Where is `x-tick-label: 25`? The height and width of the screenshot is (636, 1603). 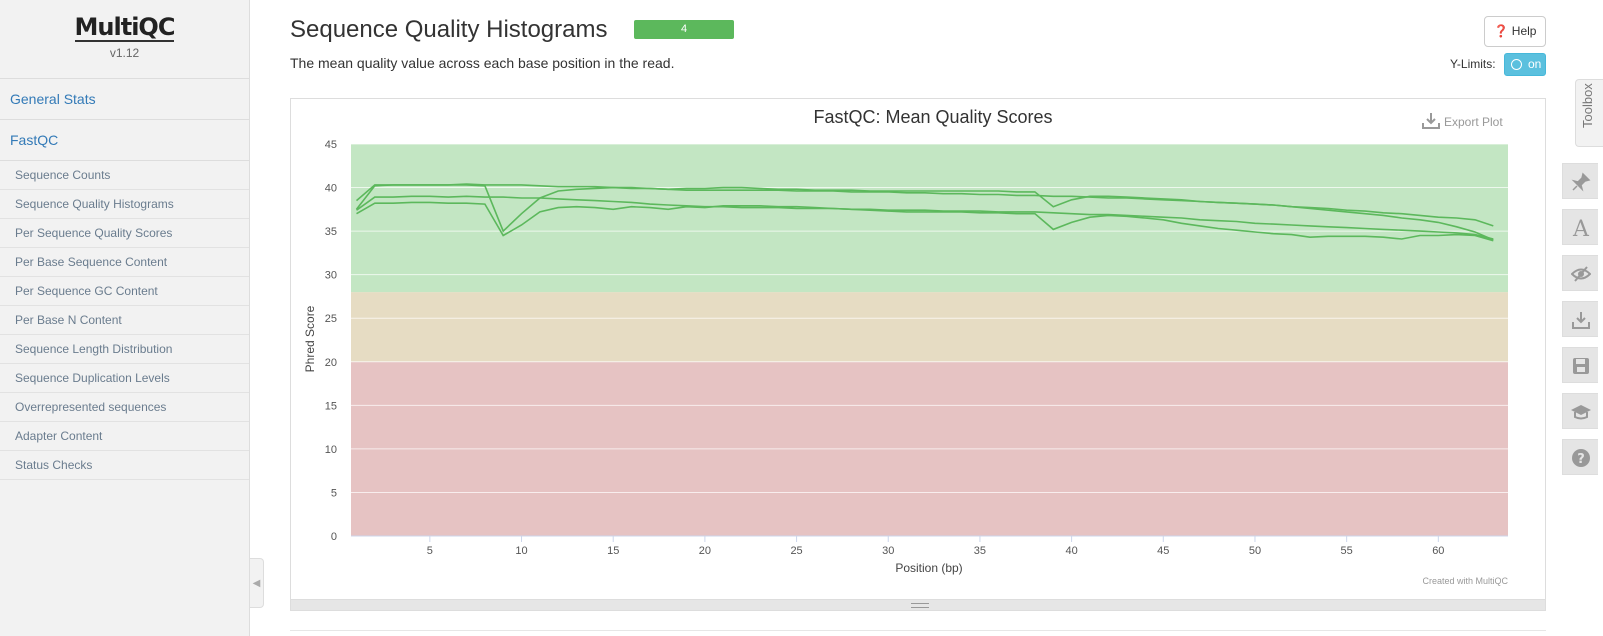
x-tick-label: 25 is located at coordinates (796, 551).